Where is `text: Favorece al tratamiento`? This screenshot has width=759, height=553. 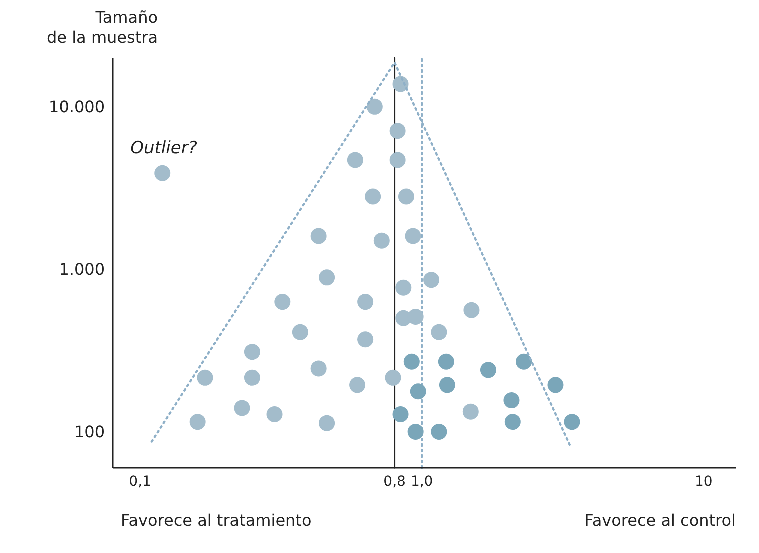 text: Favorece al tratamiento is located at coordinates (216, 520).